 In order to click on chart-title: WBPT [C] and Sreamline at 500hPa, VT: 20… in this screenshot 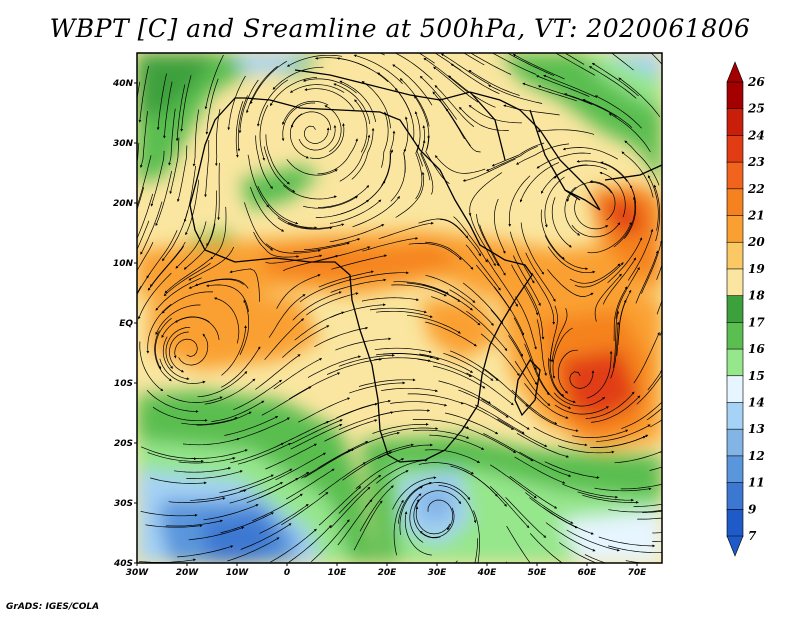, I will do `click(400, 28)`.